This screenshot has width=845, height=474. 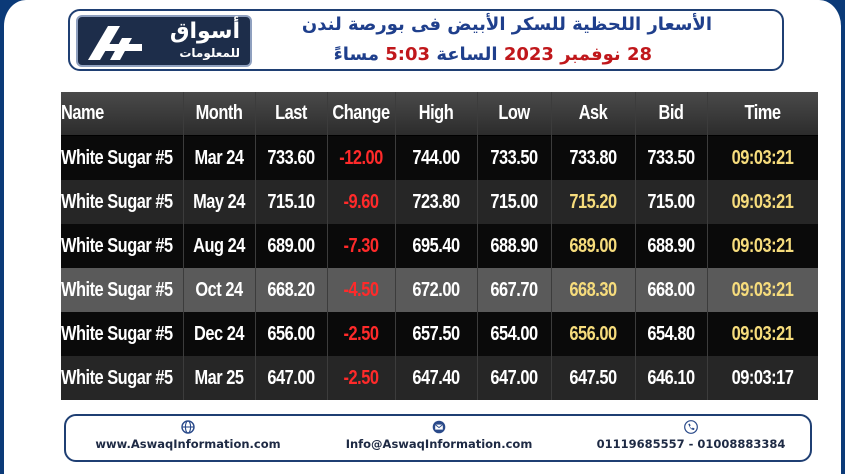 What do you see at coordinates (691, 427) in the screenshot?
I see `phone-icon` at bounding box center [691, 427].